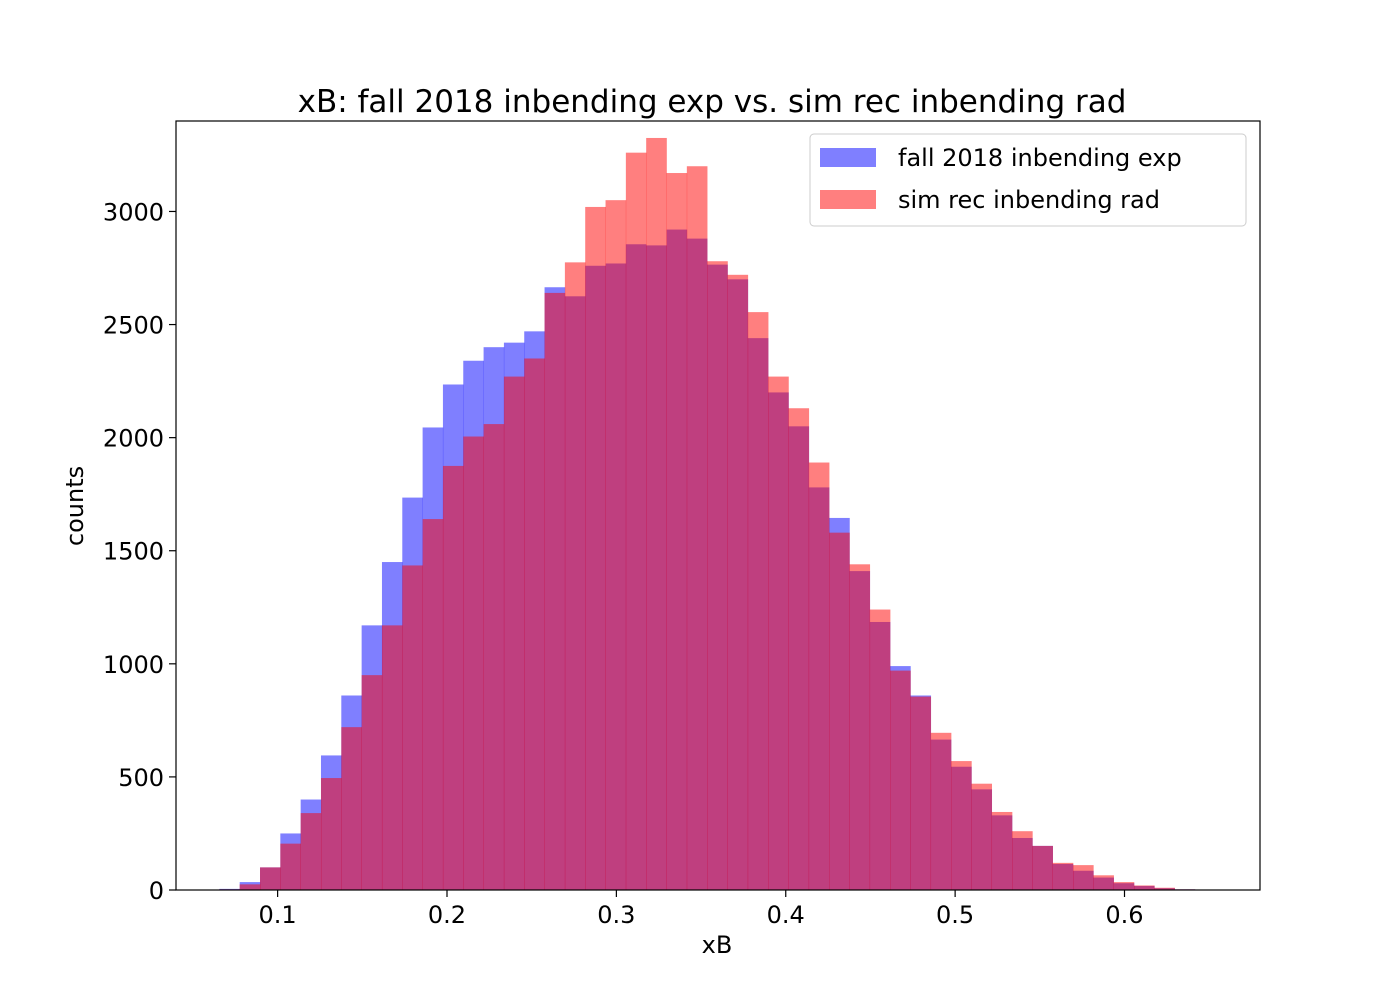  Describe the element at coordinates (447, 915) in the screenshot. I see `x-tick-label: 0.2` at that location.